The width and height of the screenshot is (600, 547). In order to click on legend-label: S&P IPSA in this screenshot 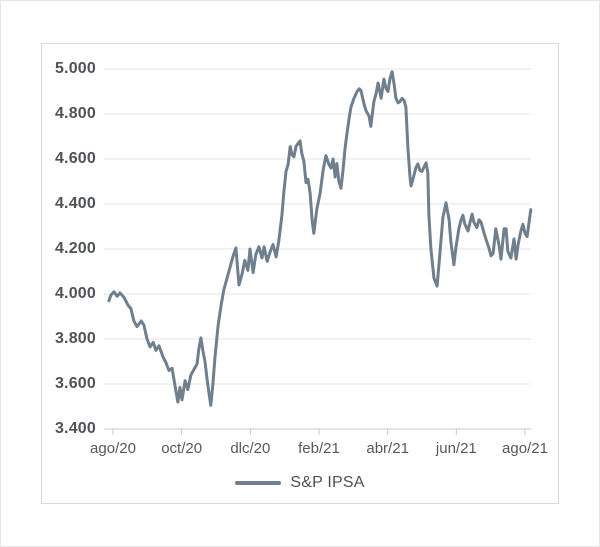, I will do `click(327, 482)`.